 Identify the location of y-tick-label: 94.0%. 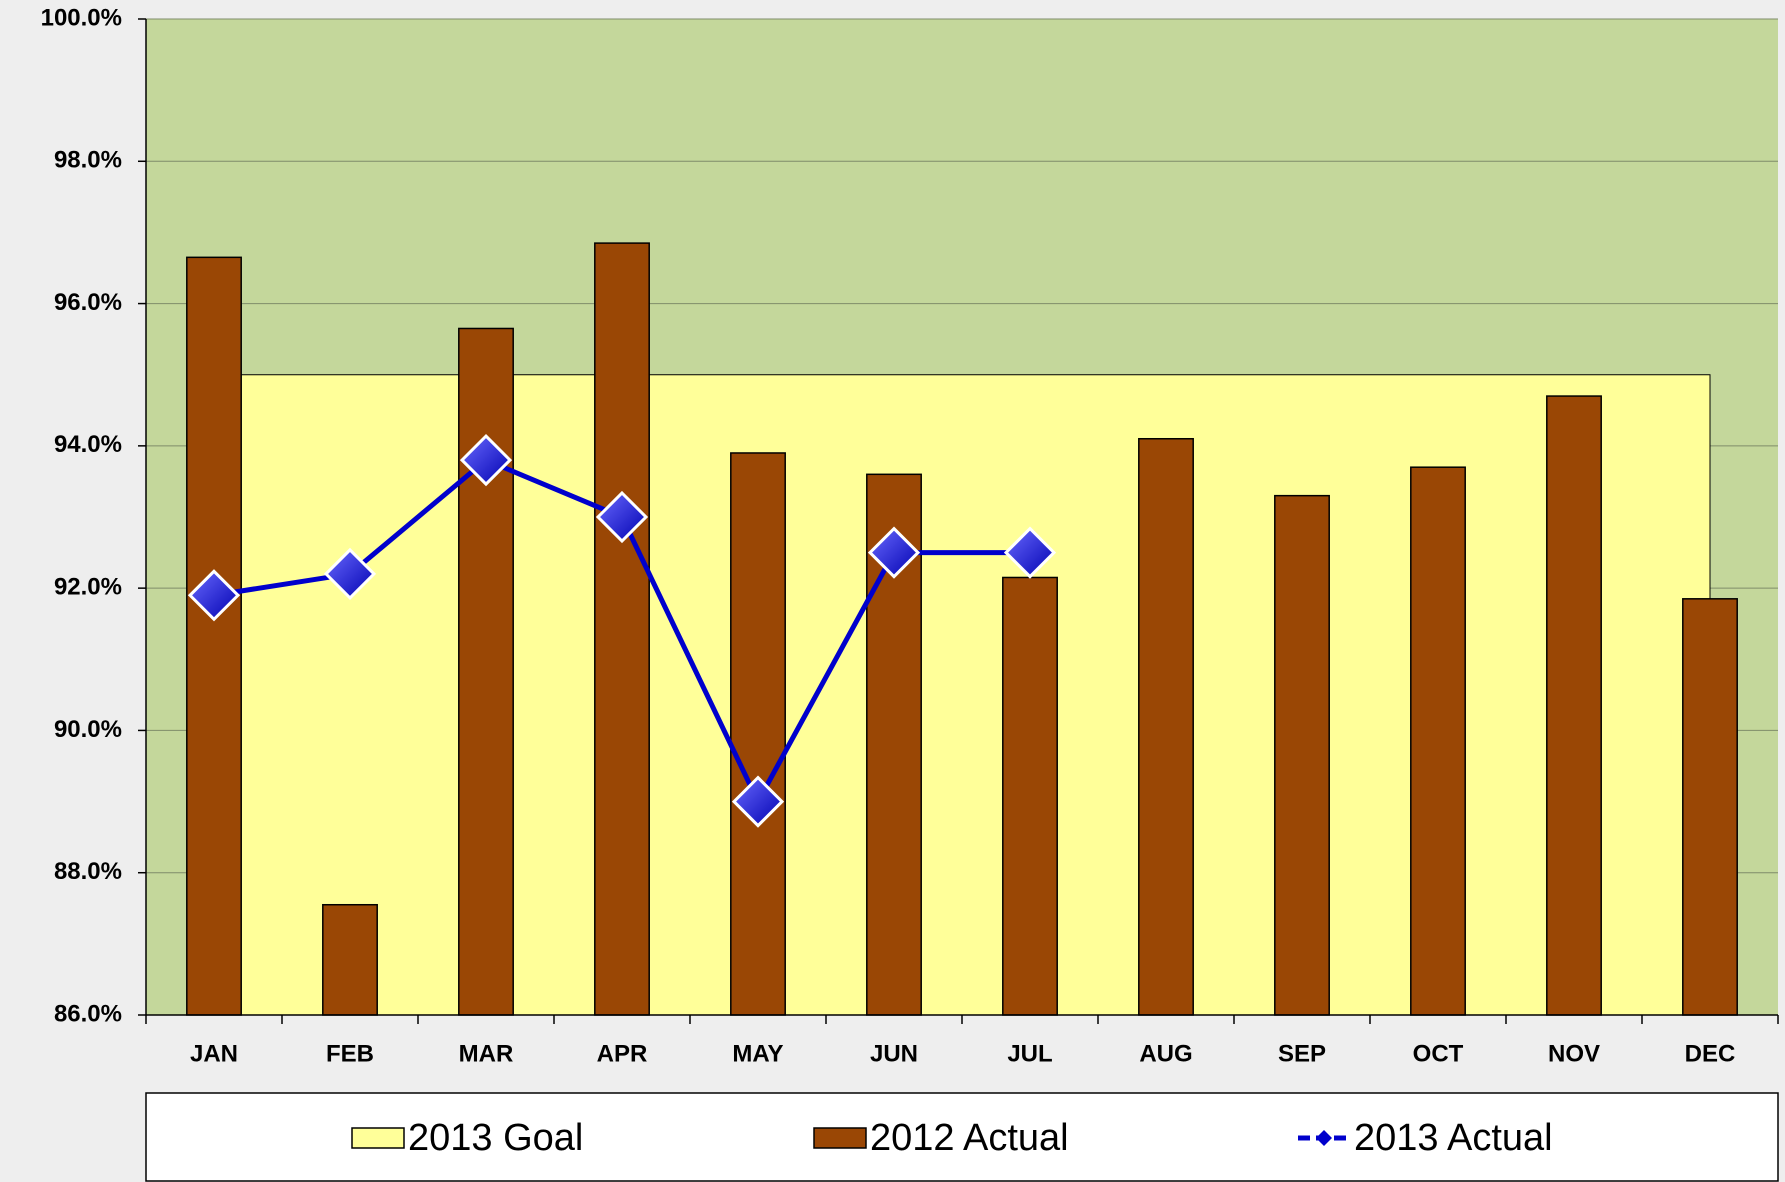
(88, 444).